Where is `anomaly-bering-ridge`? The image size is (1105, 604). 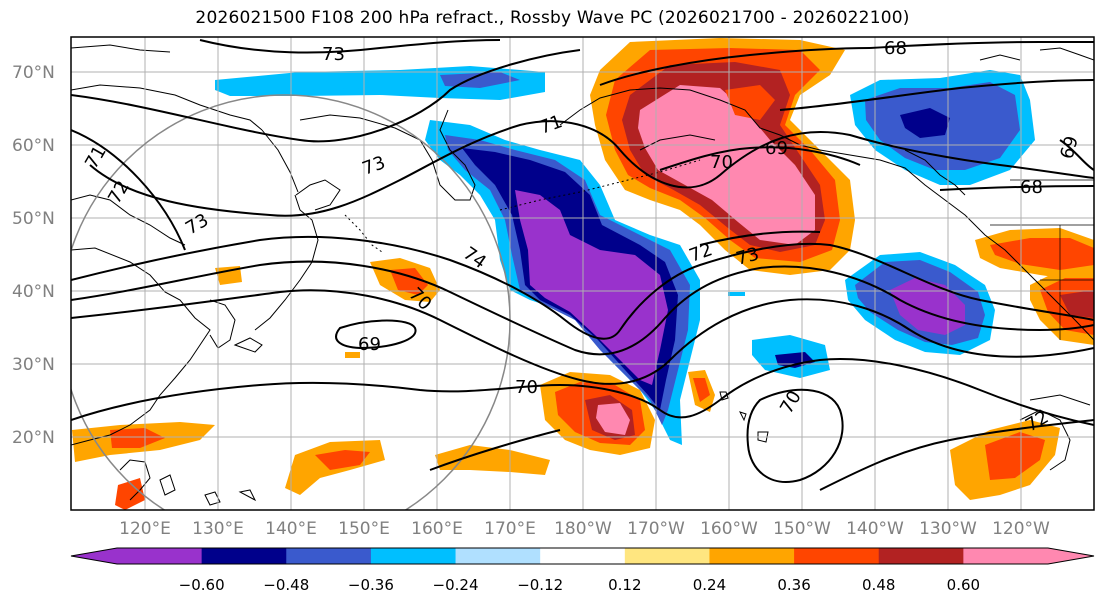 anomaly-bering-ridge is located at coordinates (722, 156).